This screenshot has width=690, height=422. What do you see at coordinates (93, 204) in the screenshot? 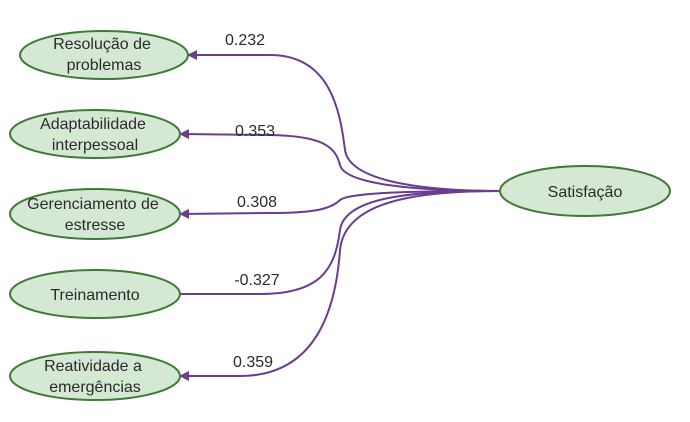
I see `node-label: Gerenciamento de` at bounding box center [93, 204].